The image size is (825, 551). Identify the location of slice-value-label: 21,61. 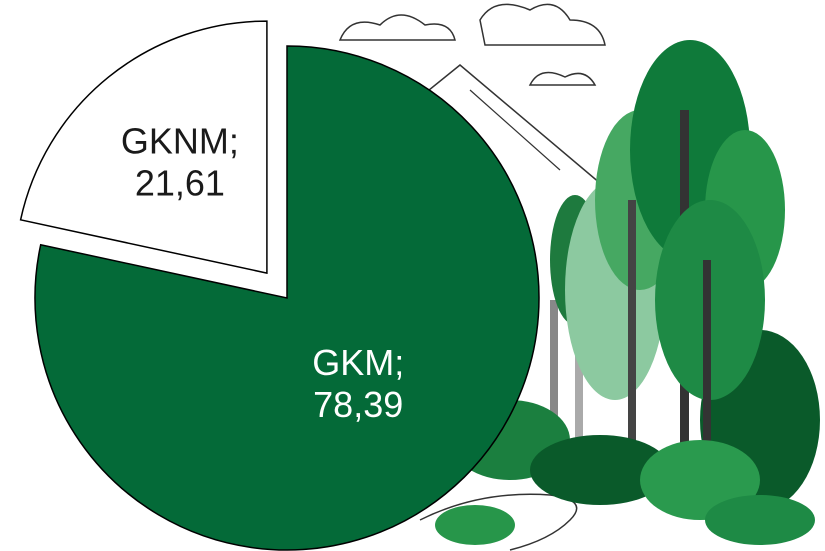
(180, 183).